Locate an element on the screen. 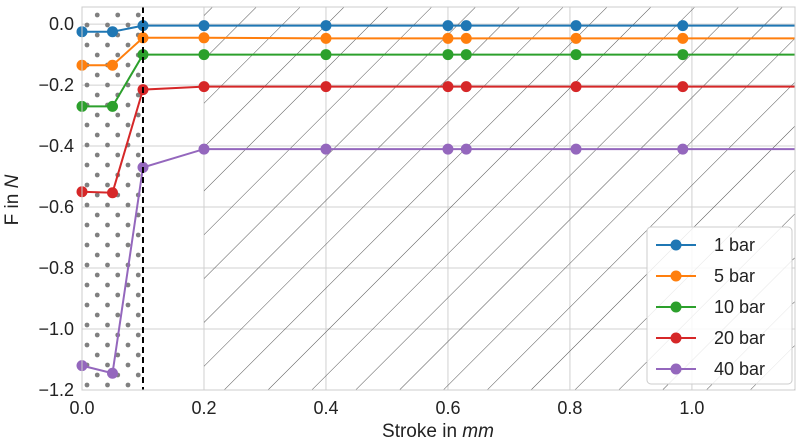  x-tick-label: 1.0 is located at coordinates (691, 408).